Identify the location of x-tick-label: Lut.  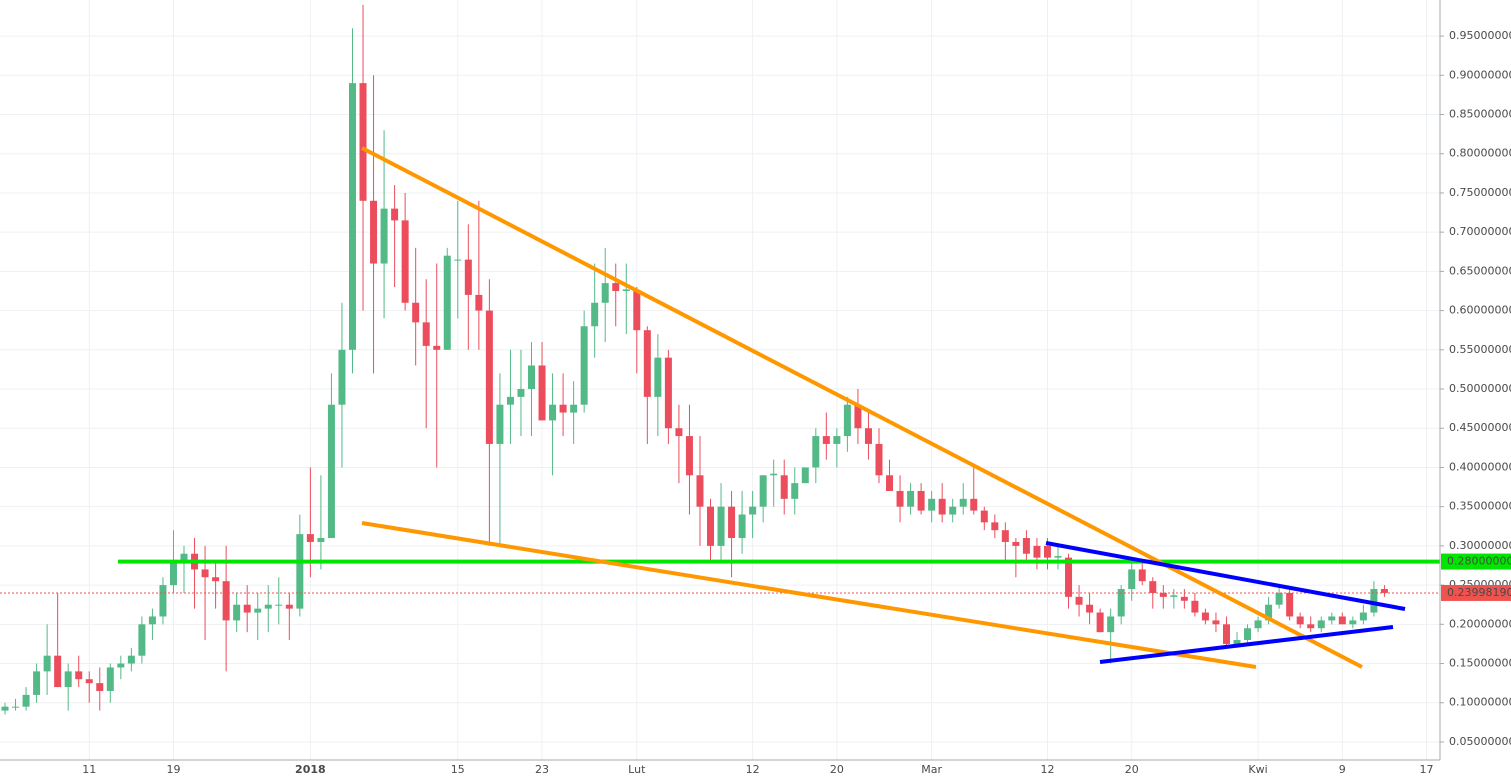
(637, 769).